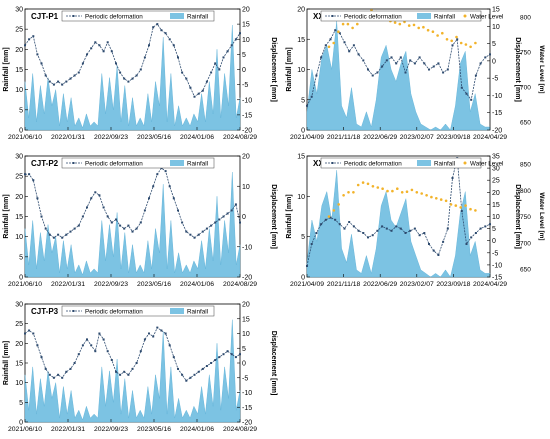 The image size is (550, 439). What do you see at coordinates (247, 423) in the screenshot?
I see `right-tick-label: -20` at bounding box center [247, 423].